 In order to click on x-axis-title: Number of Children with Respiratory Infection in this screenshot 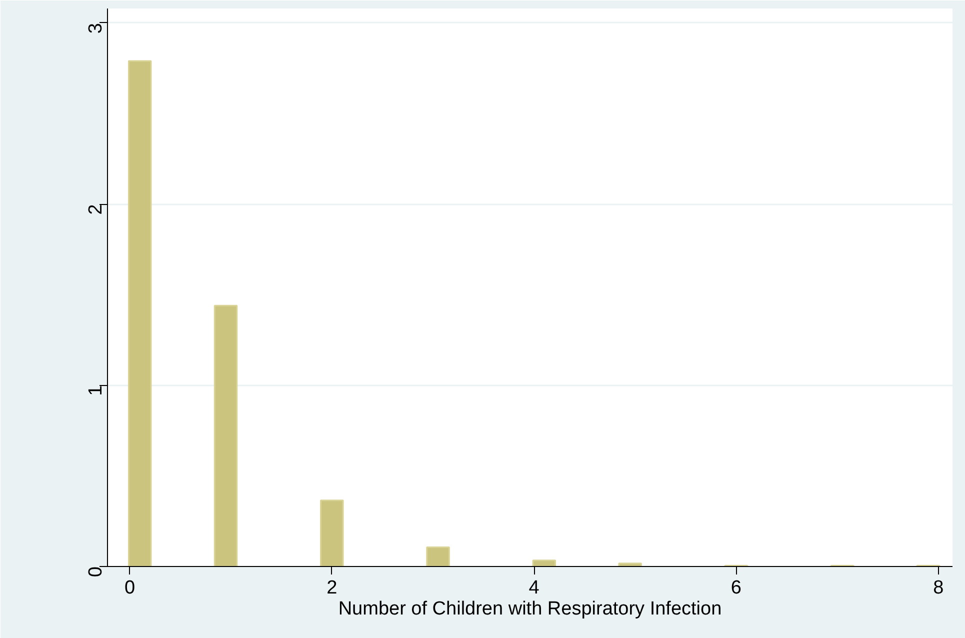, I will do `click(530, 609)`.